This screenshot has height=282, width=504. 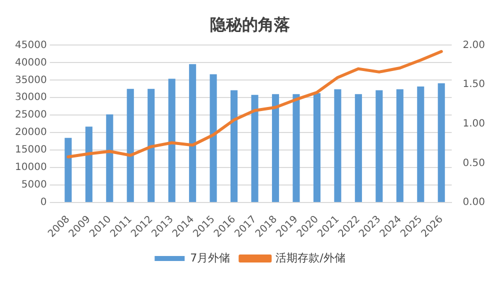 What do you see at coordinates (31, 132) in the screenshot?
I see `y-tick-label: 20000` at bounding box center [31, 132].